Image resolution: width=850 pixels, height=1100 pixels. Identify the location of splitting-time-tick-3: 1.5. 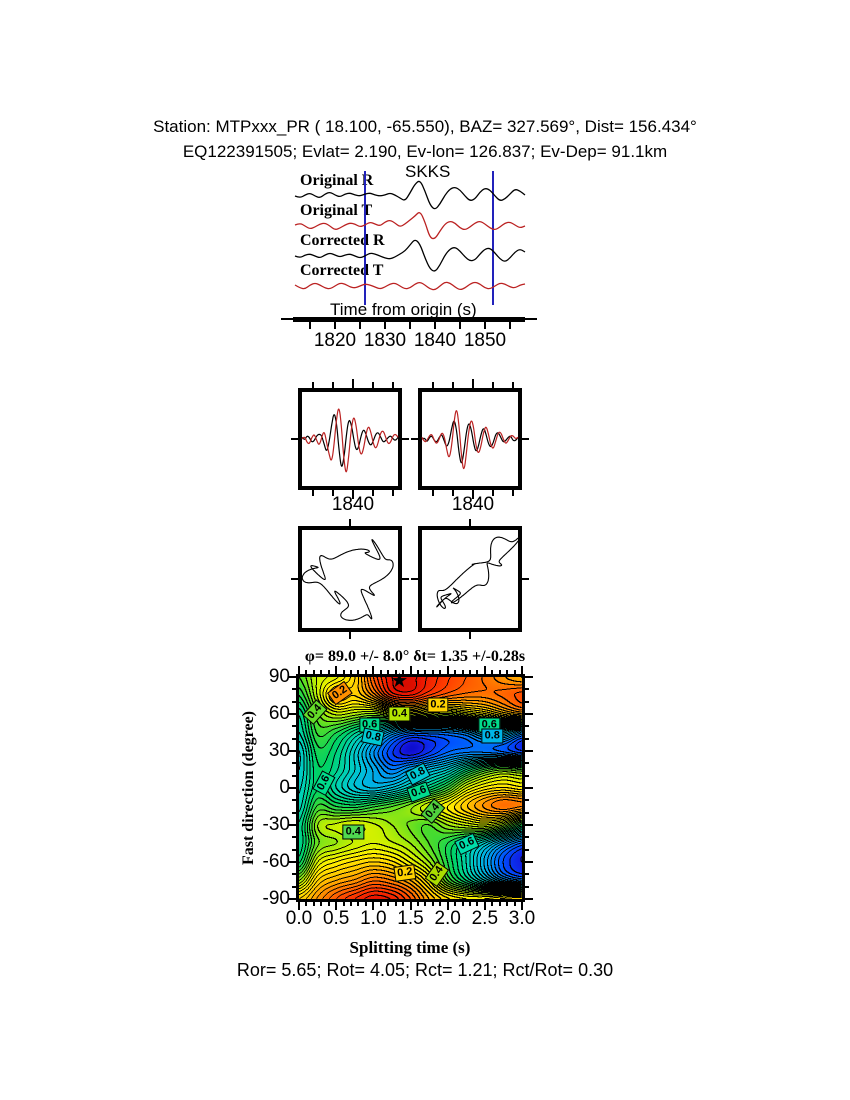
(410, 918).